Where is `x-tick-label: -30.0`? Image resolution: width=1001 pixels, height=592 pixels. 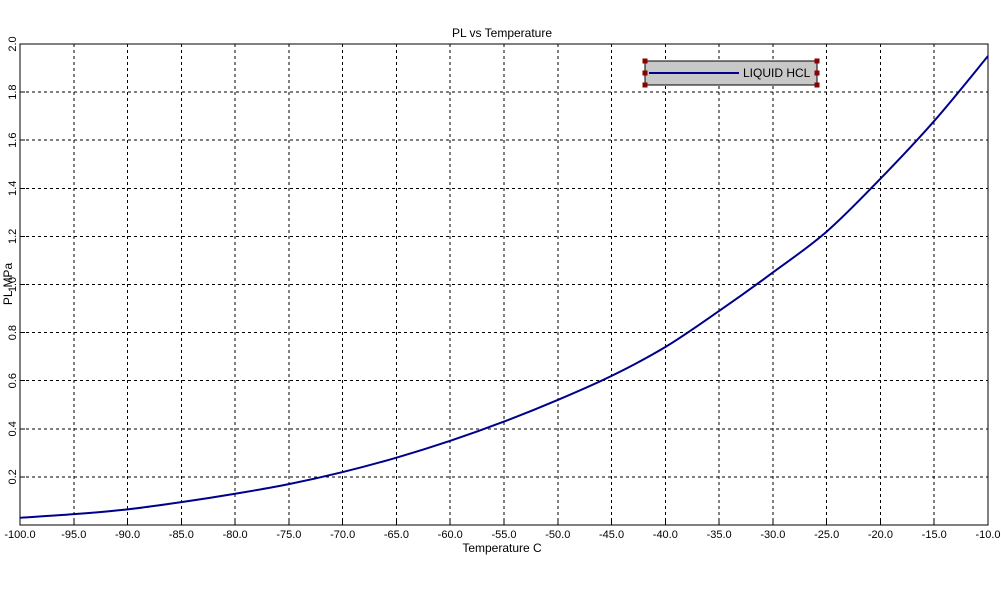 x-tick-label: -30.0 is located at coordinates (772, 535).